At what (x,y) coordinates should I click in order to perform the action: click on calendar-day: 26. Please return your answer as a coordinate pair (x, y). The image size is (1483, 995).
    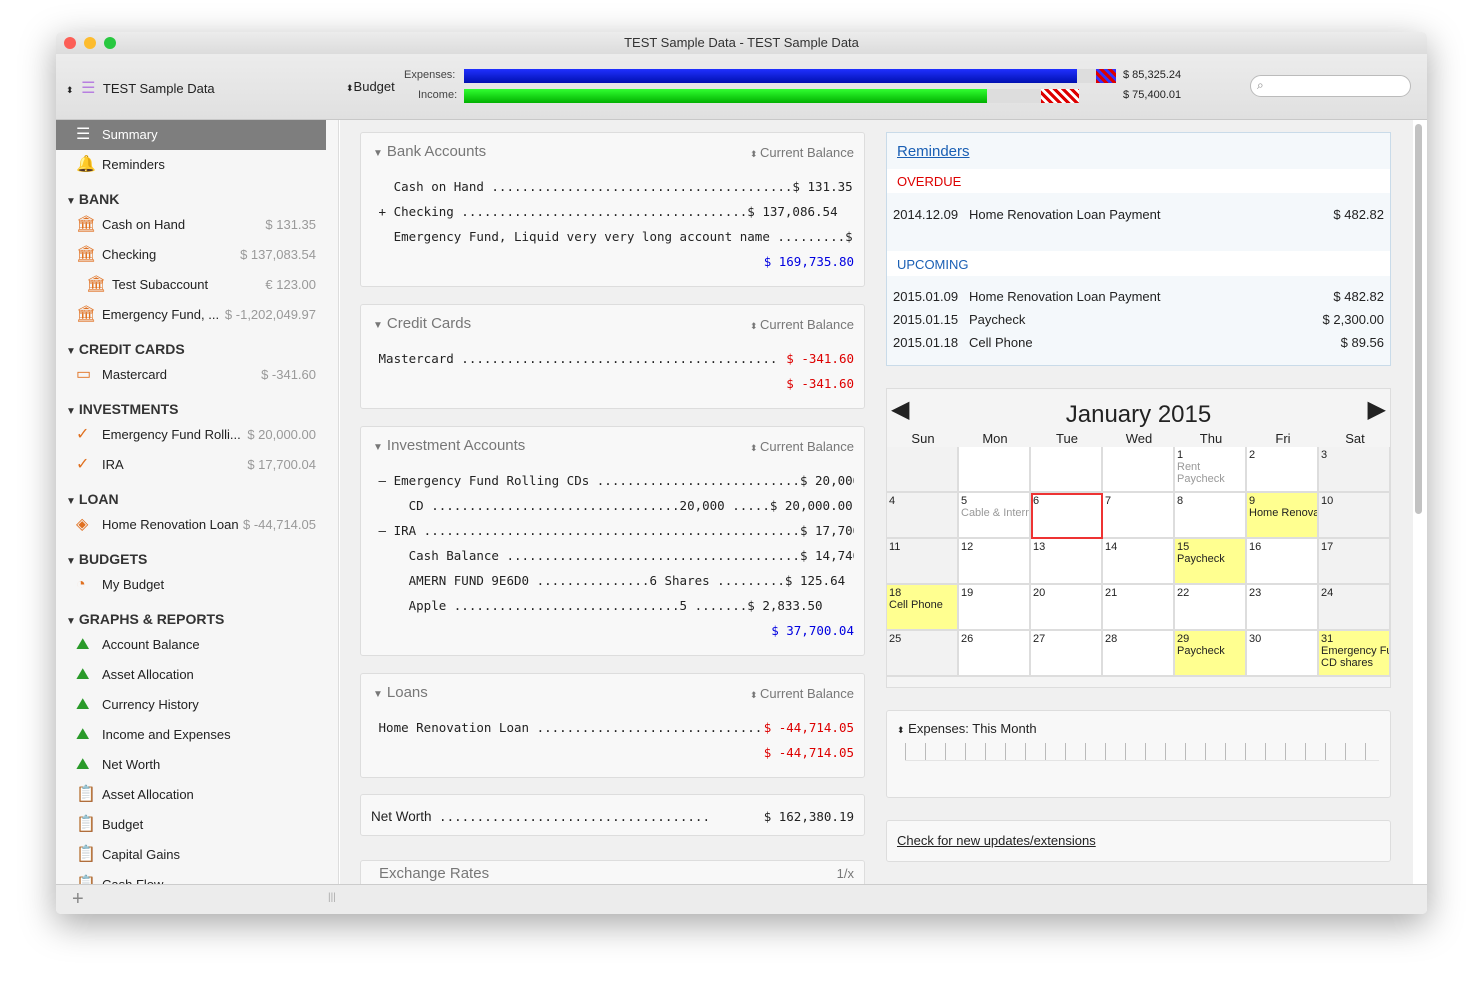
    Looking at the image, I should click on (995, 654).